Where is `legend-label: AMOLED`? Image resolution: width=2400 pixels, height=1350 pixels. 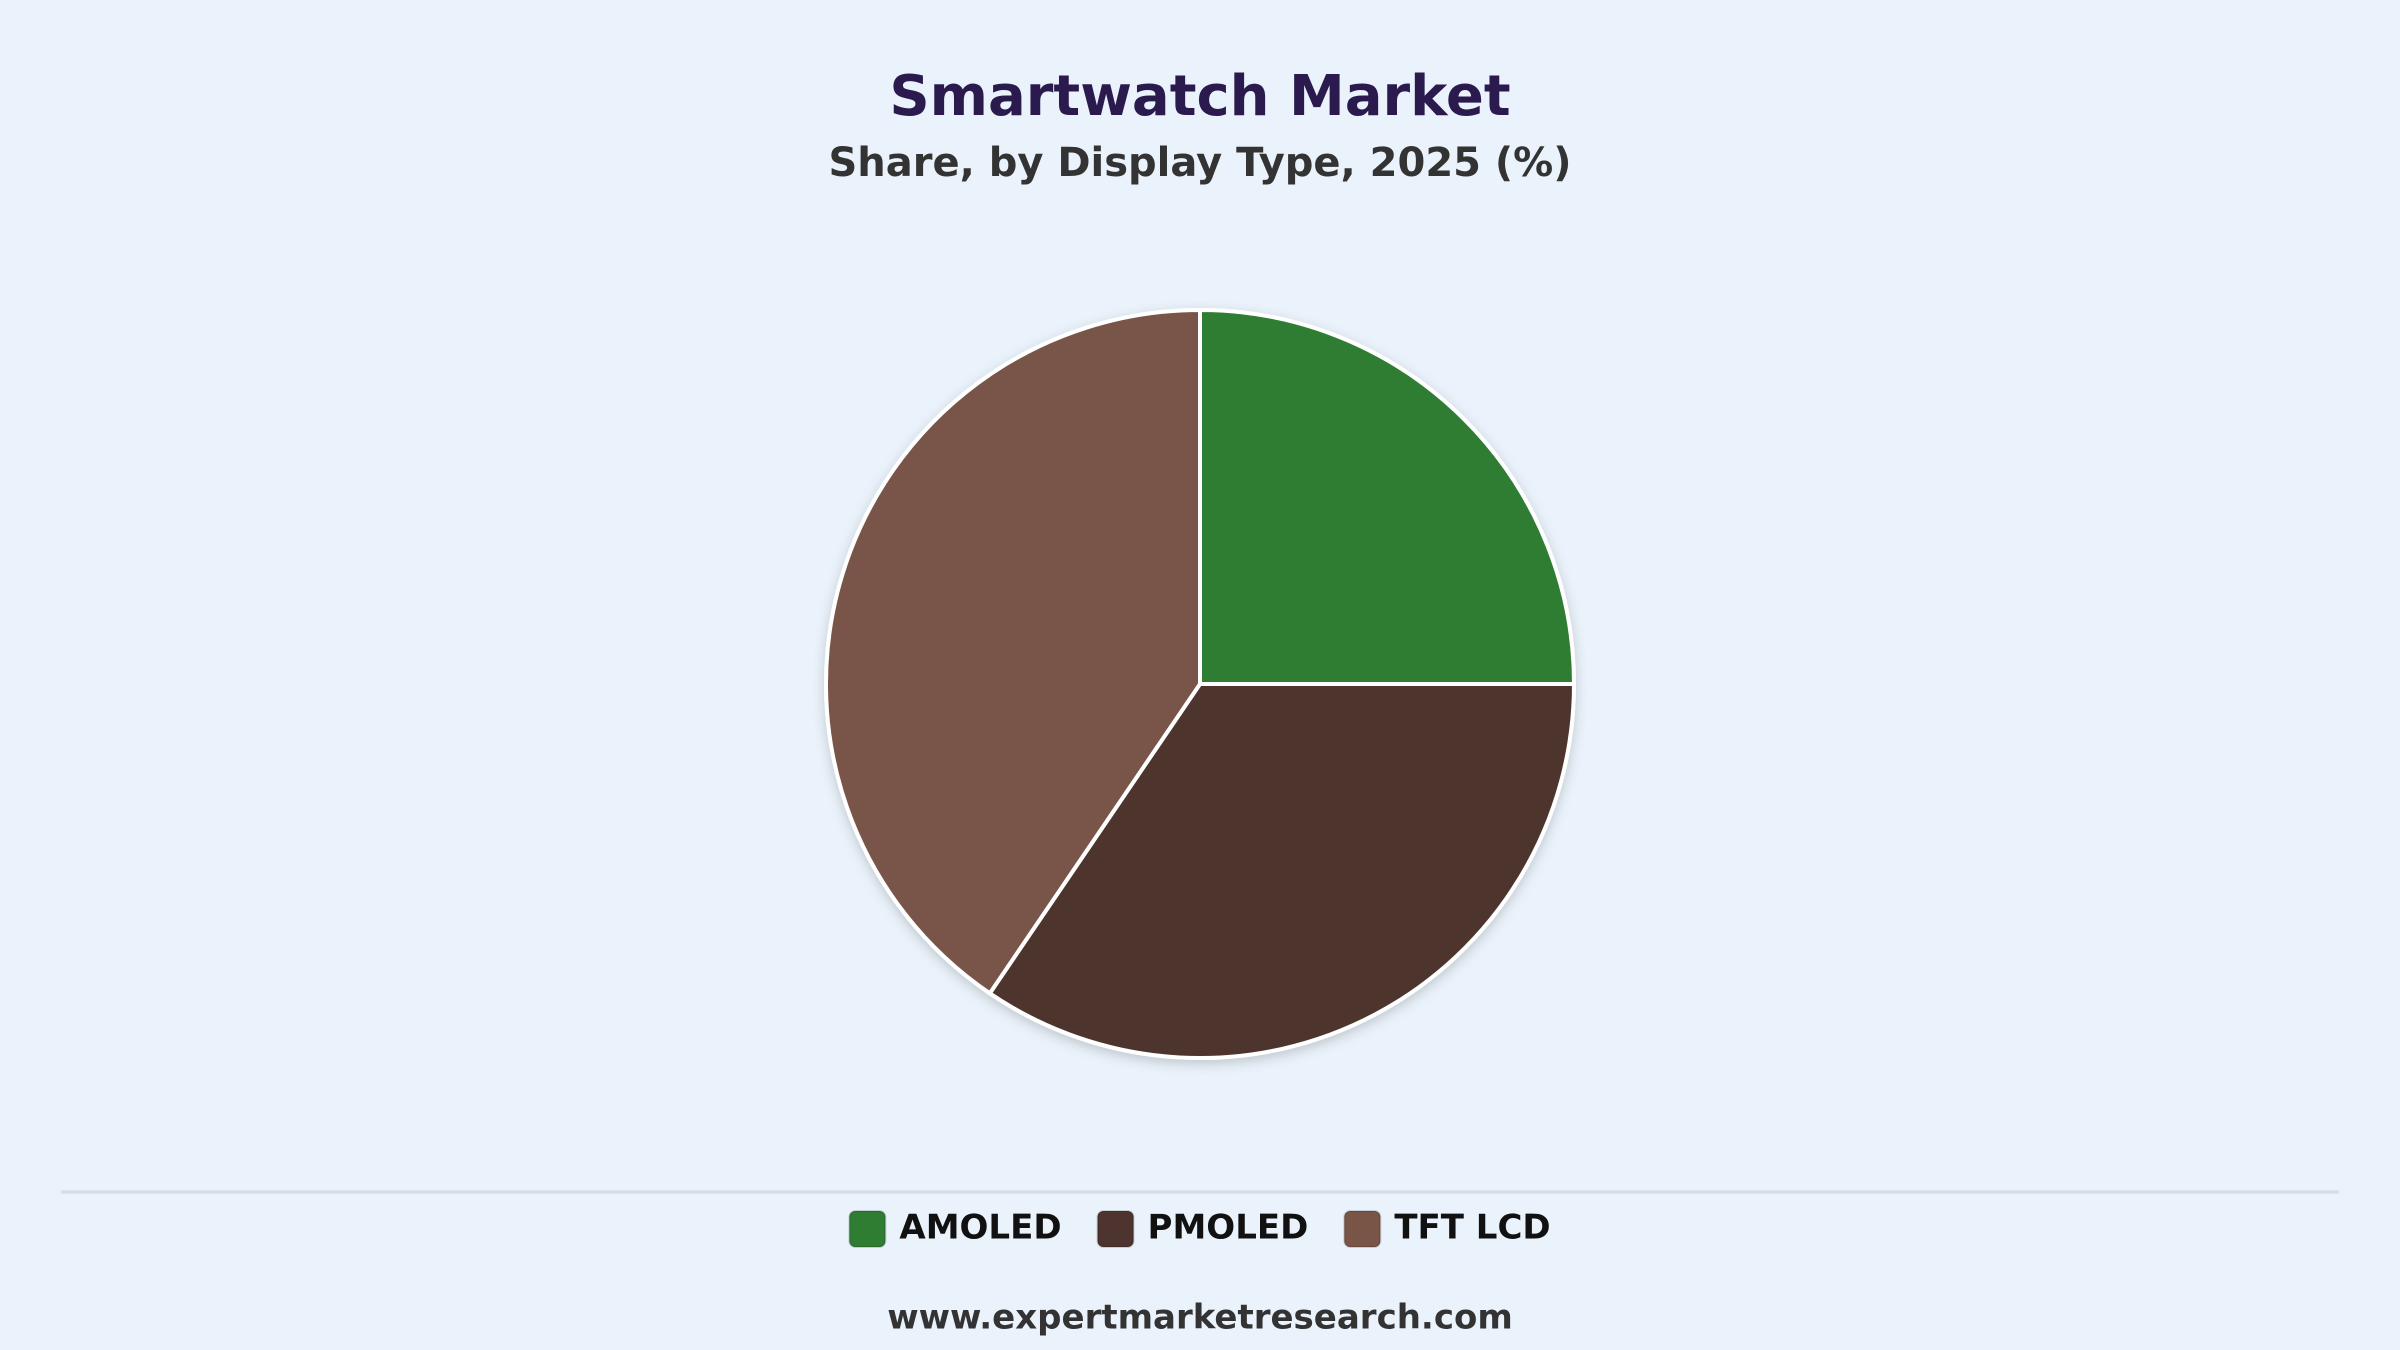
legend-label: AMOLED is located at coordinates (980, 1228).